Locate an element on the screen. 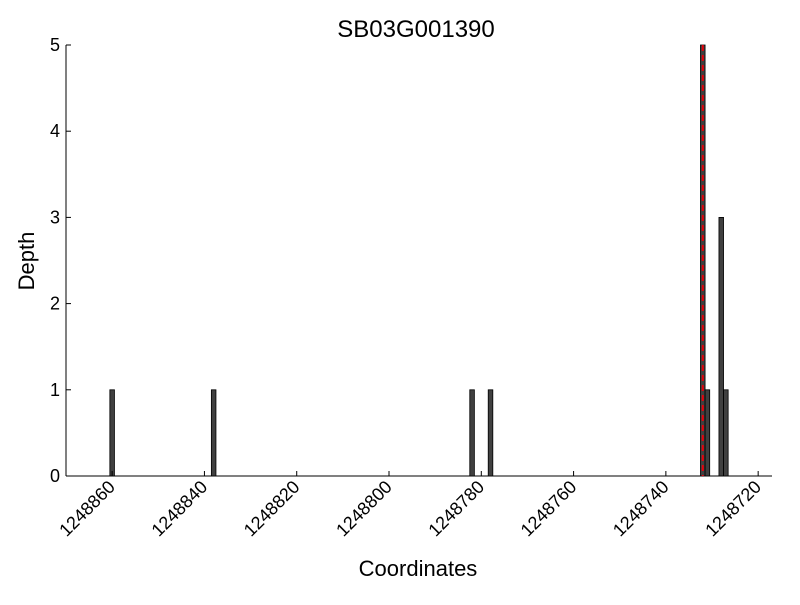  x-tick-label-7: 1248720 is located at coordinates (733, 509).